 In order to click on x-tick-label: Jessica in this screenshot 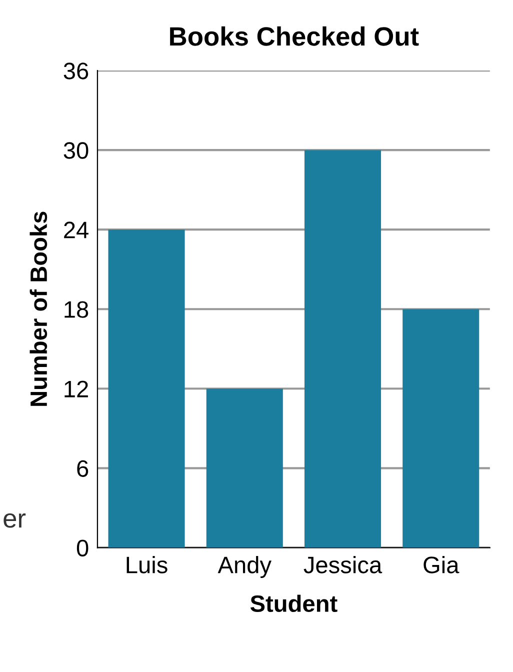, I will do `click(343, 565)`.